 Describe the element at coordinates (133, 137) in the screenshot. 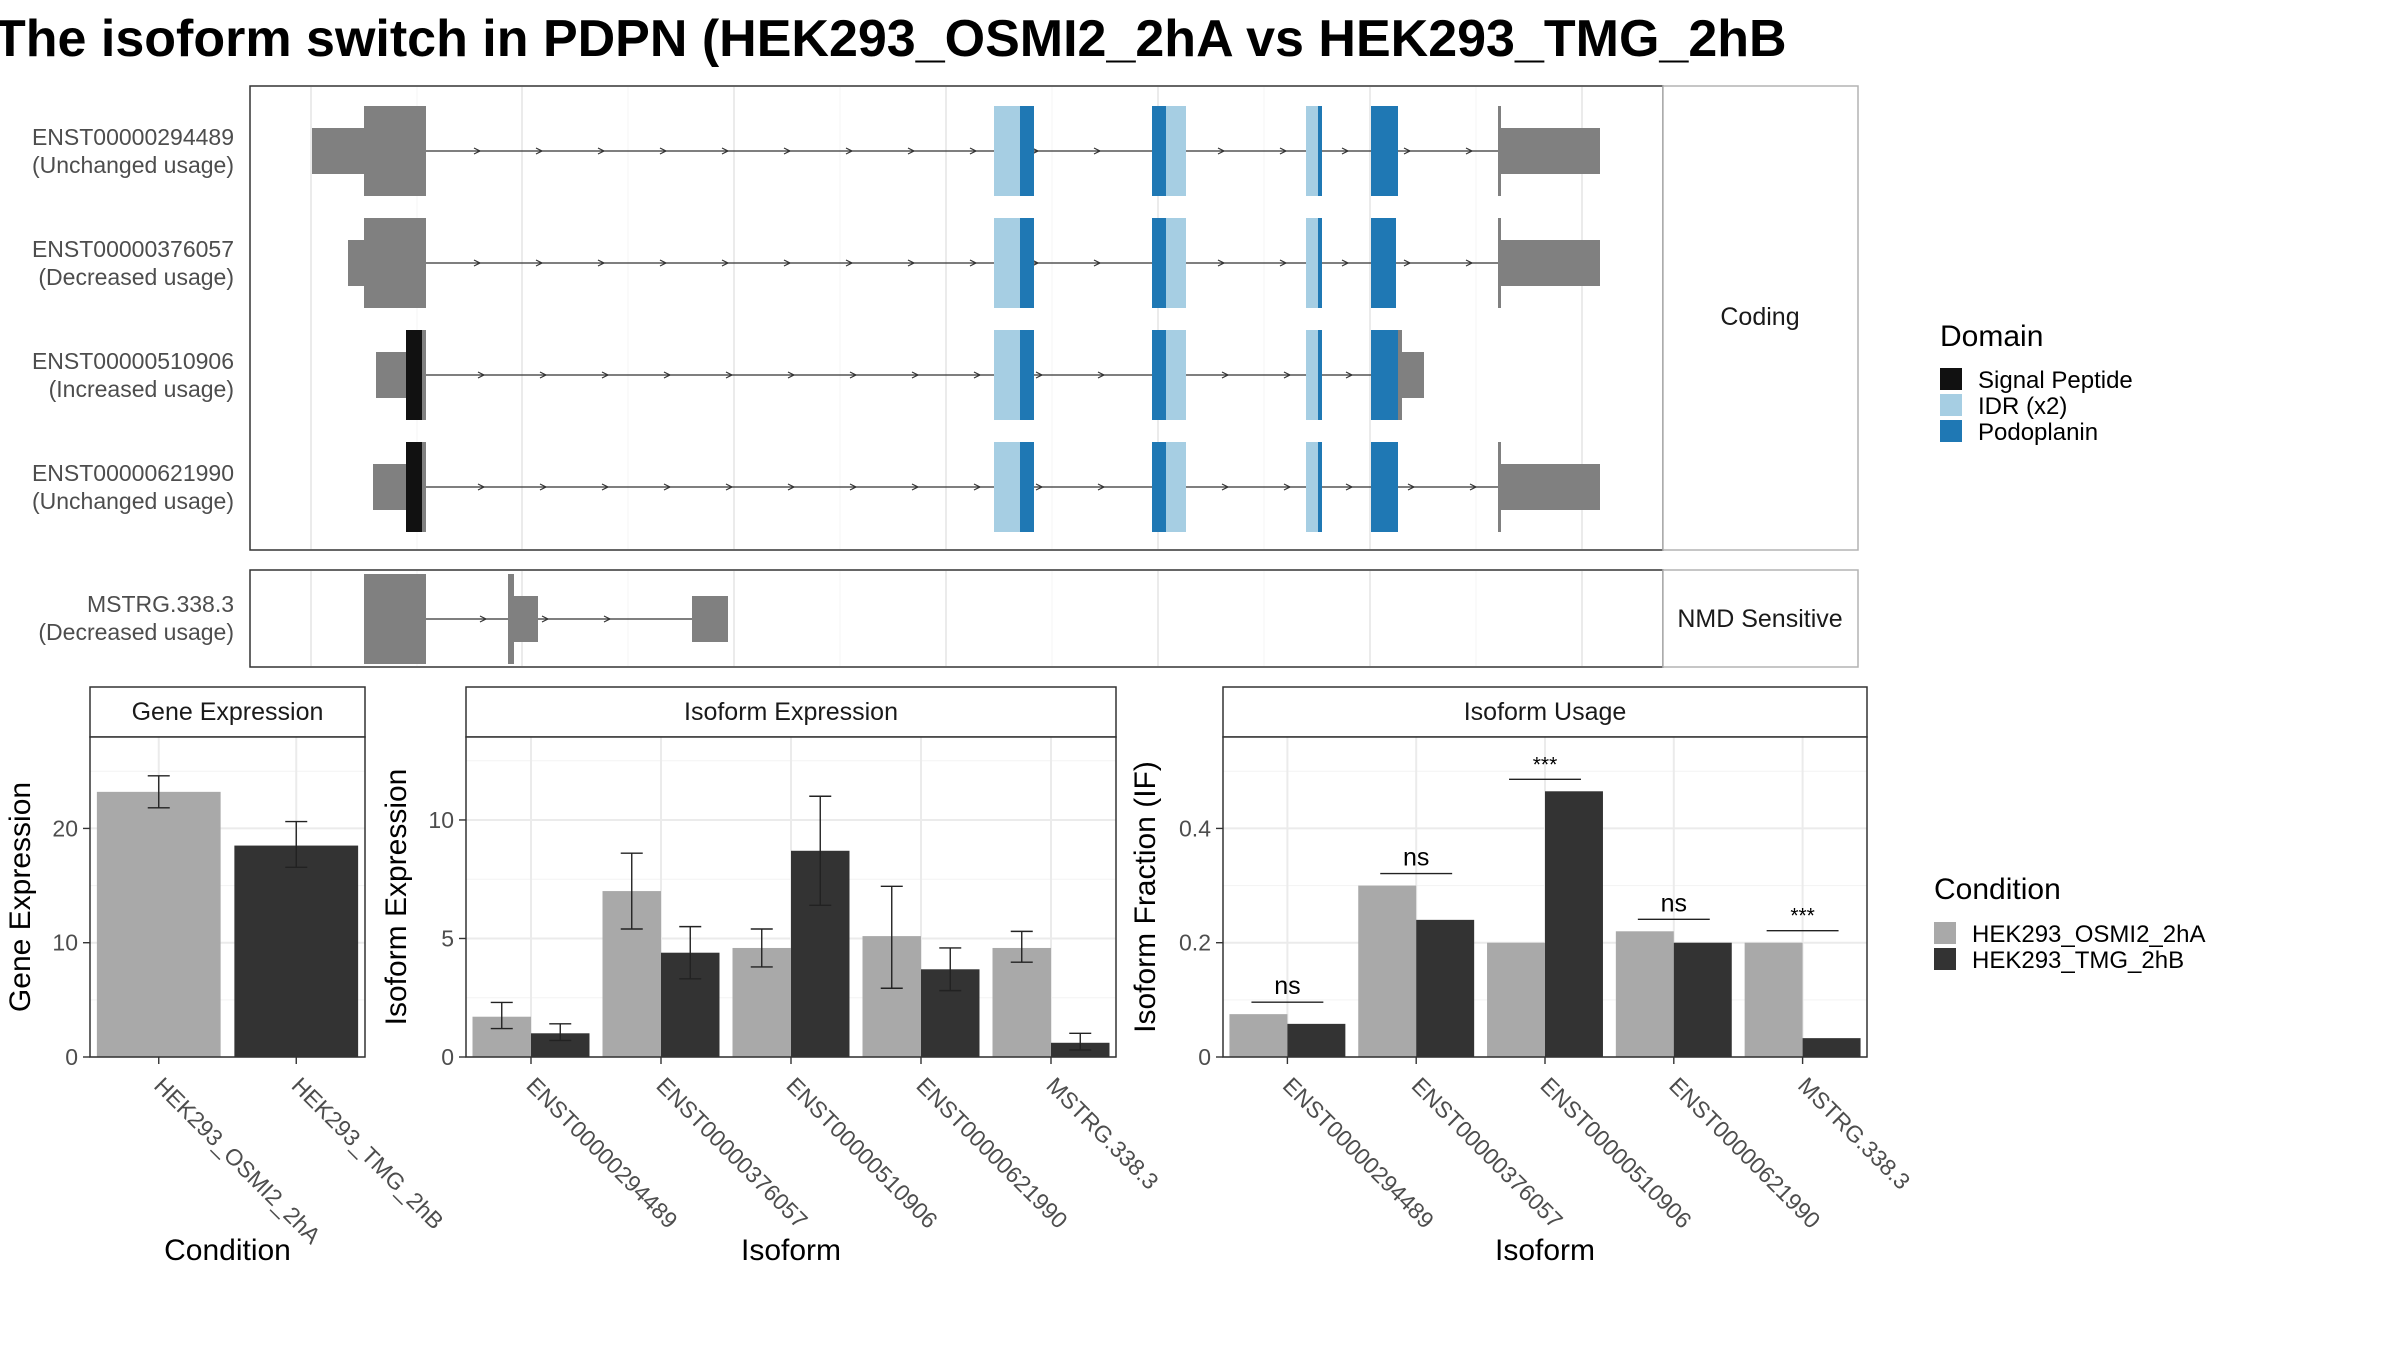

I see `isoform-label-1-id: ENST00000294489` at that location.